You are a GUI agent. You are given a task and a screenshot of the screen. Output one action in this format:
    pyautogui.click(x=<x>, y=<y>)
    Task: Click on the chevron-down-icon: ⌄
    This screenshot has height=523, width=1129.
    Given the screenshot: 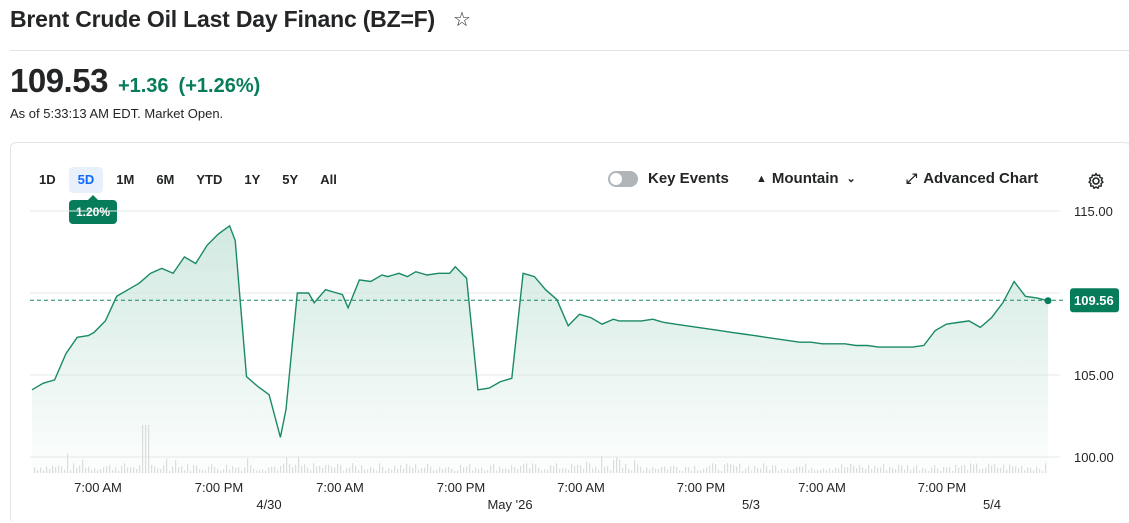 What is the action you would take?
    pyautogui.click(x=851, y=179)
    